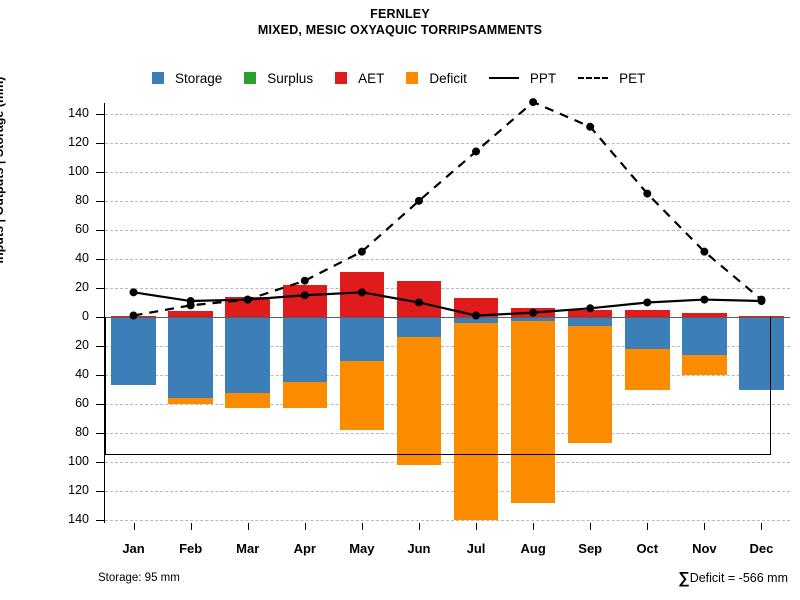 This screenshot has width=800, height=600. What do you see at coordinates (533, 548) in the screenshot?
I see `x-axis-label-aug: Aug` at bounding box center [533, 548].